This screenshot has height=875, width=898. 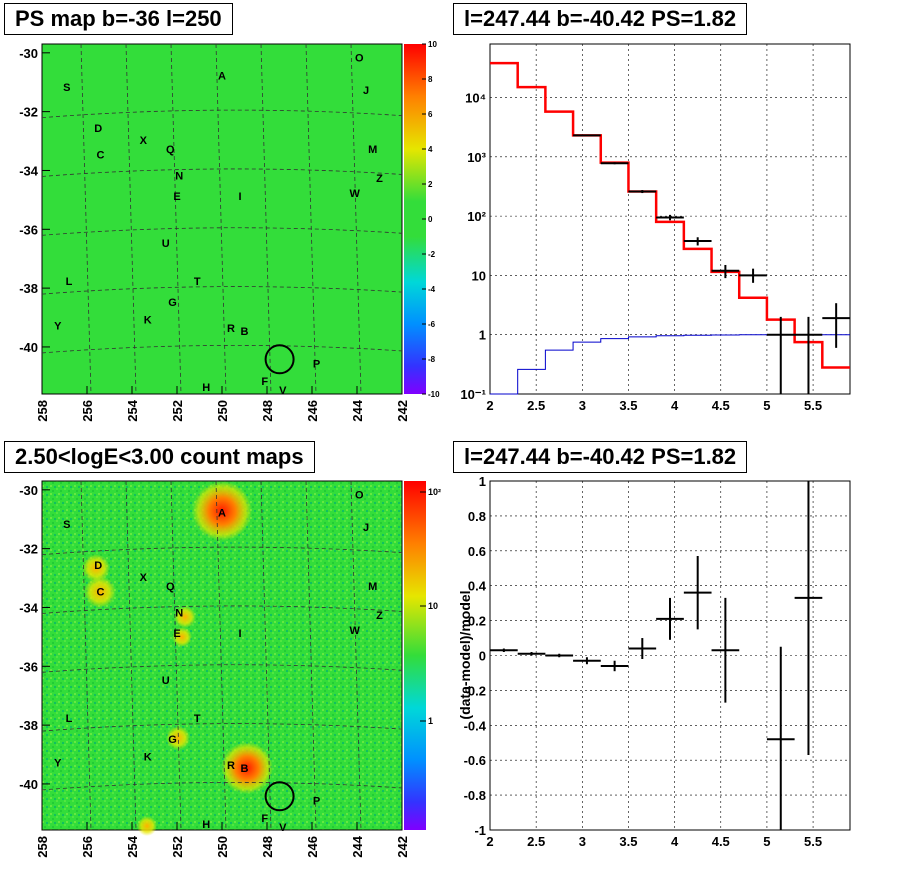 What do you see at coordinates (283, 391) in the screenshot?
I see `source-label: V` at bounding box center [283, 391].